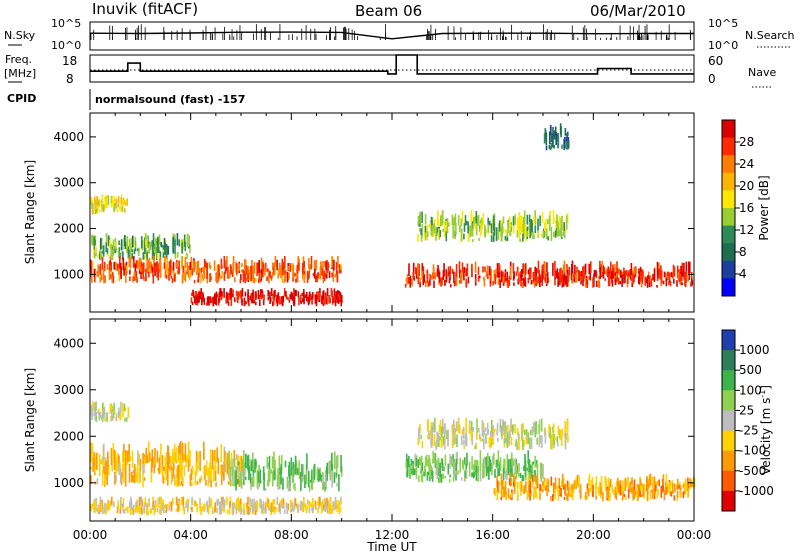 This screenshot has width=800, height=554. I want to click on velocity-label-close: ], so click(766, 387).